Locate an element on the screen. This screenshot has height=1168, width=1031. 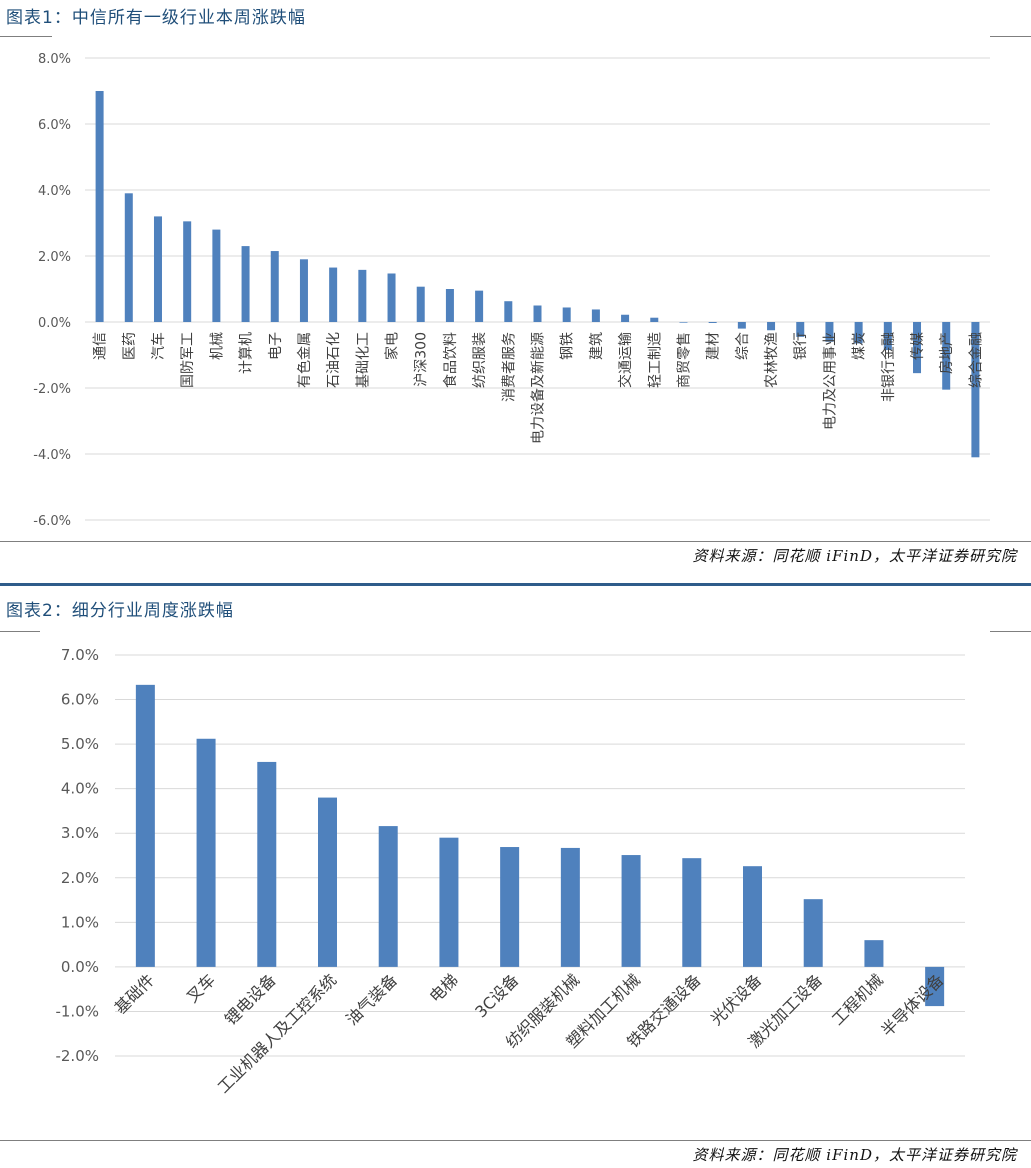
x-category-label: 有色金属 is located at coordinates (304, 360).